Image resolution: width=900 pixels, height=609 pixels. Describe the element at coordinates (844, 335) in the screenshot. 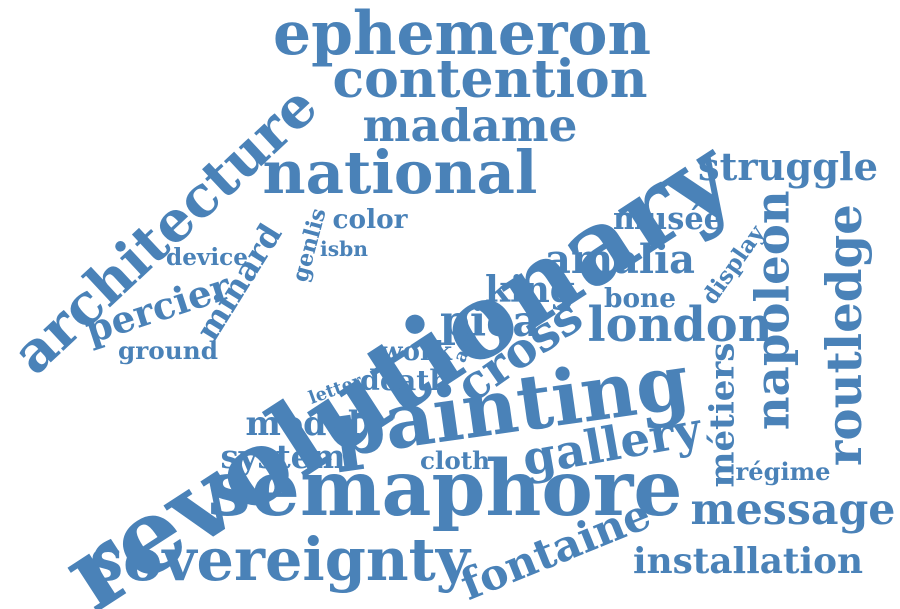

I see `word-routledge: routledge` at that location.